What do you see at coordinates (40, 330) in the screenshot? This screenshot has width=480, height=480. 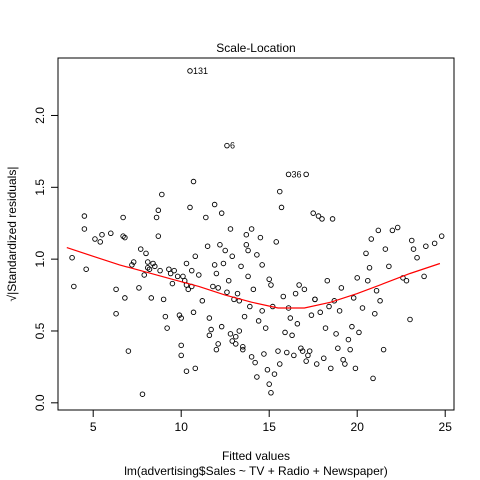 I see `y-tick-label: 0.5` at bounding box center [40, 330].